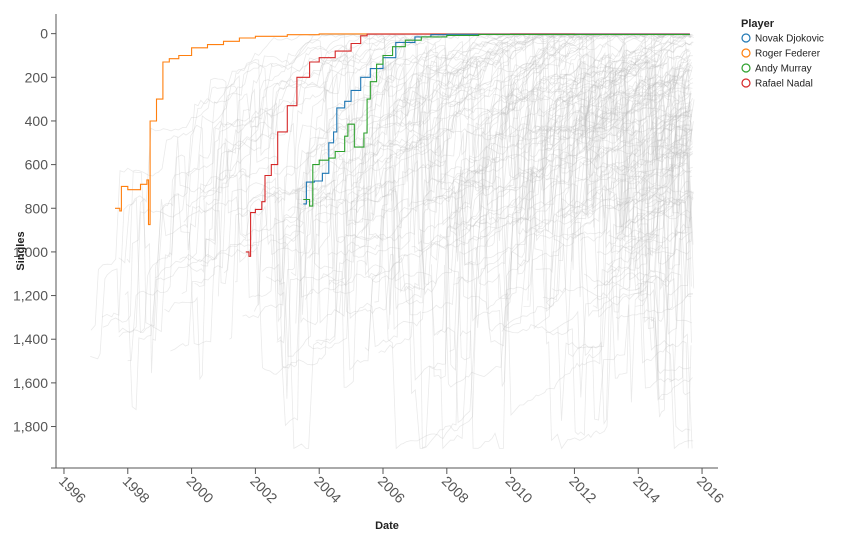 This screenshot has width=862, height=549. I want to click on y-tick-label: 1,800, so click(30, 427).